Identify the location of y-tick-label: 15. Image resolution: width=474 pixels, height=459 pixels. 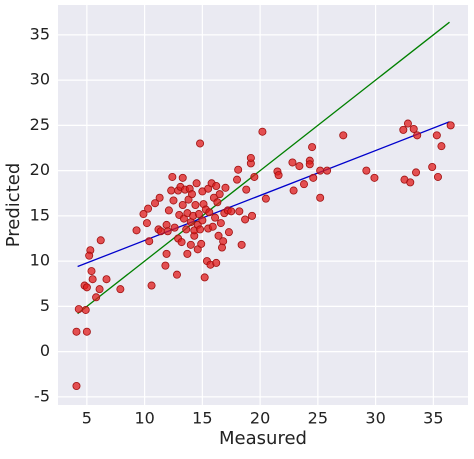
(40, 214).